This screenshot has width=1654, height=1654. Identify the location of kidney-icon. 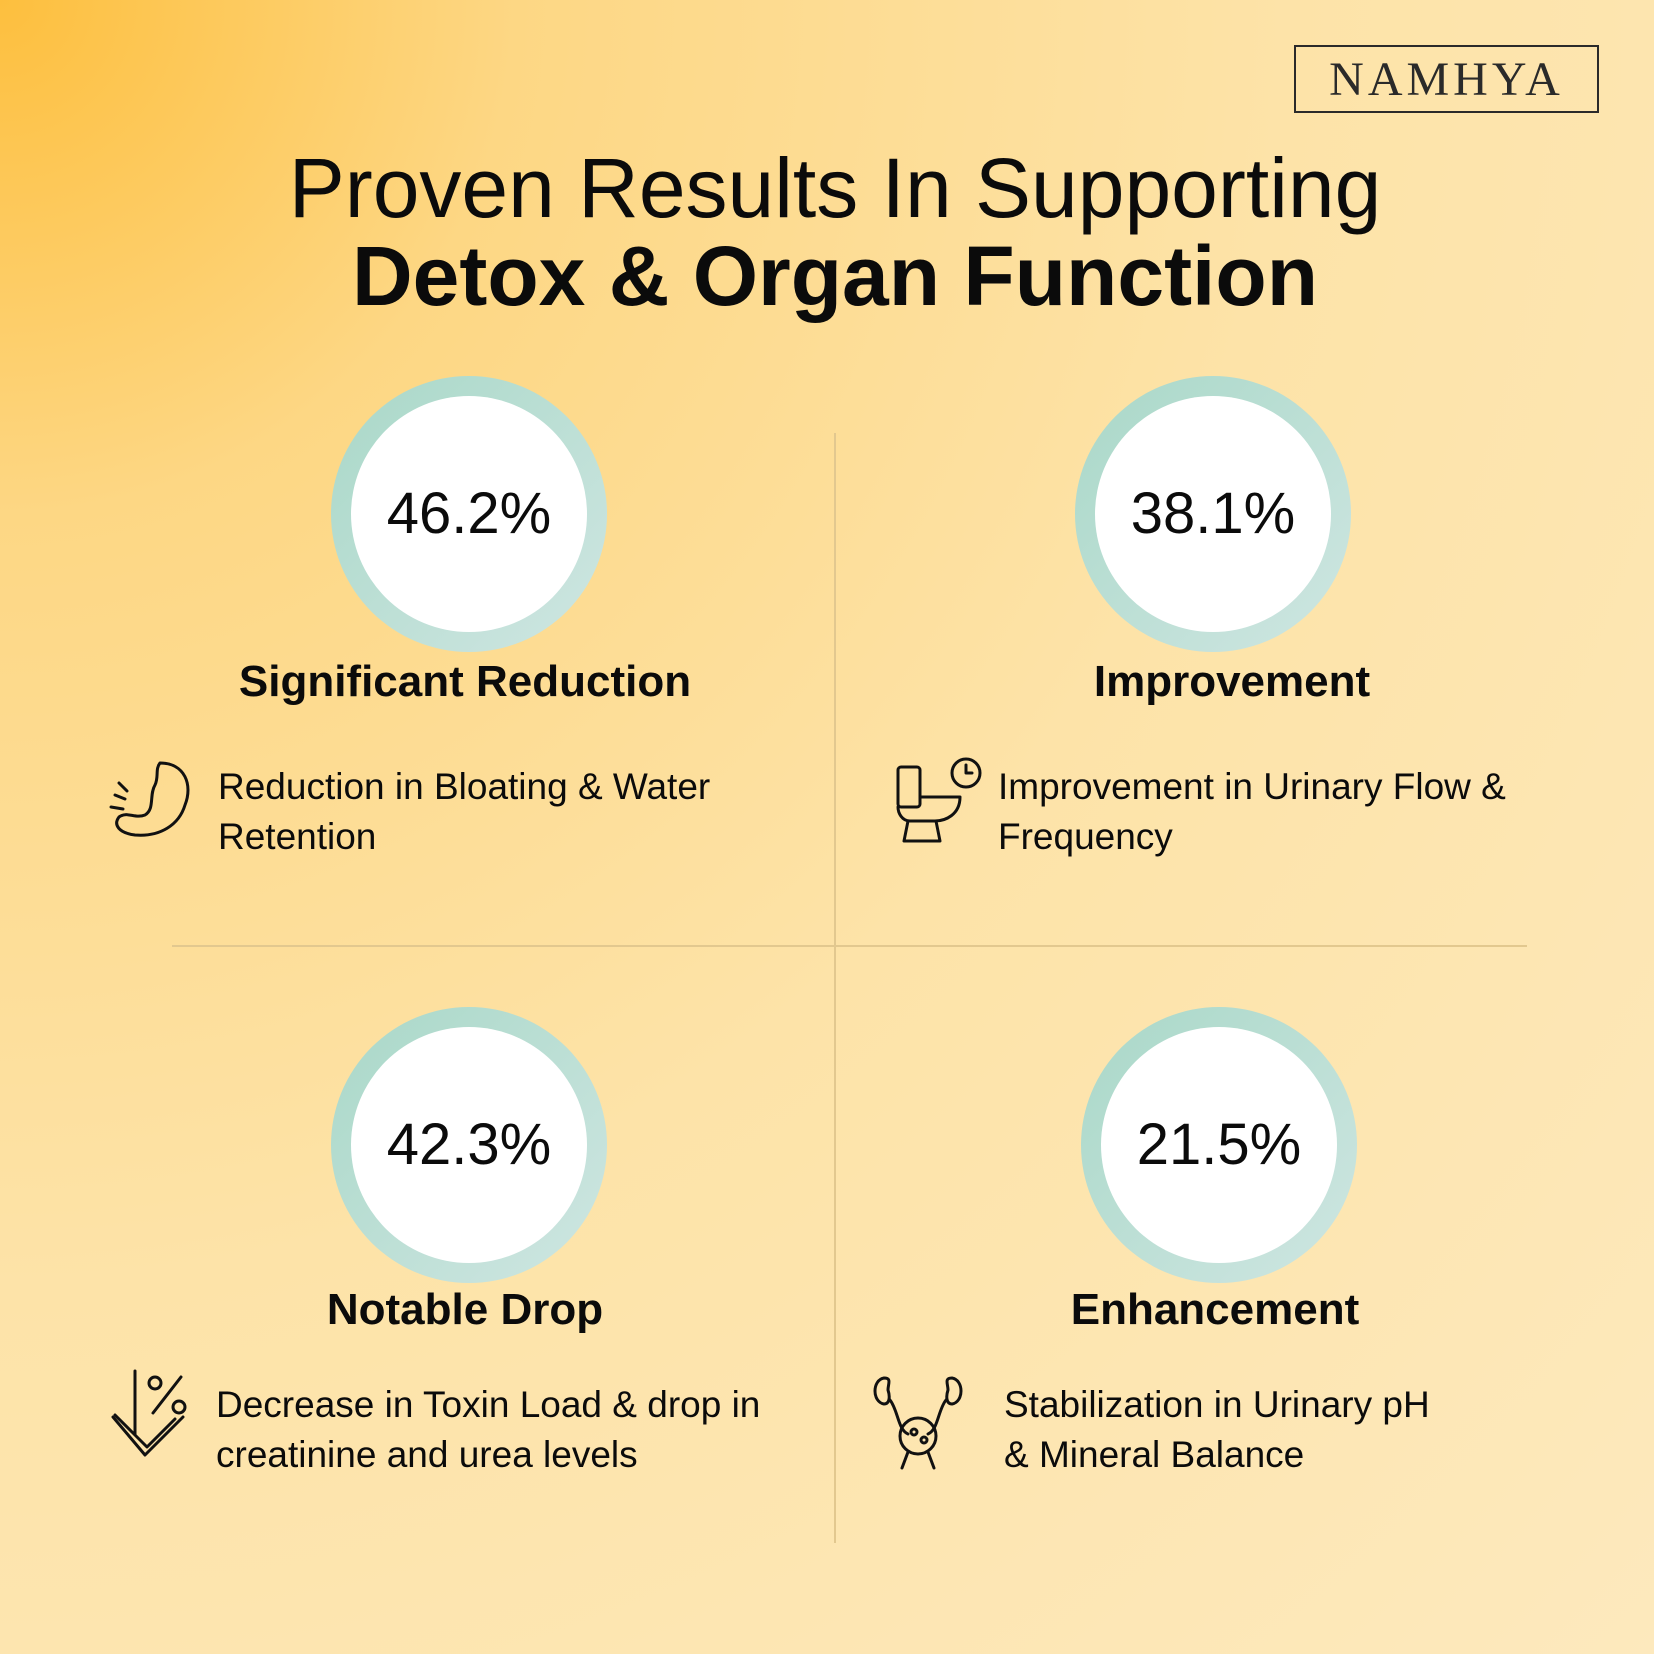
(918, 1423).